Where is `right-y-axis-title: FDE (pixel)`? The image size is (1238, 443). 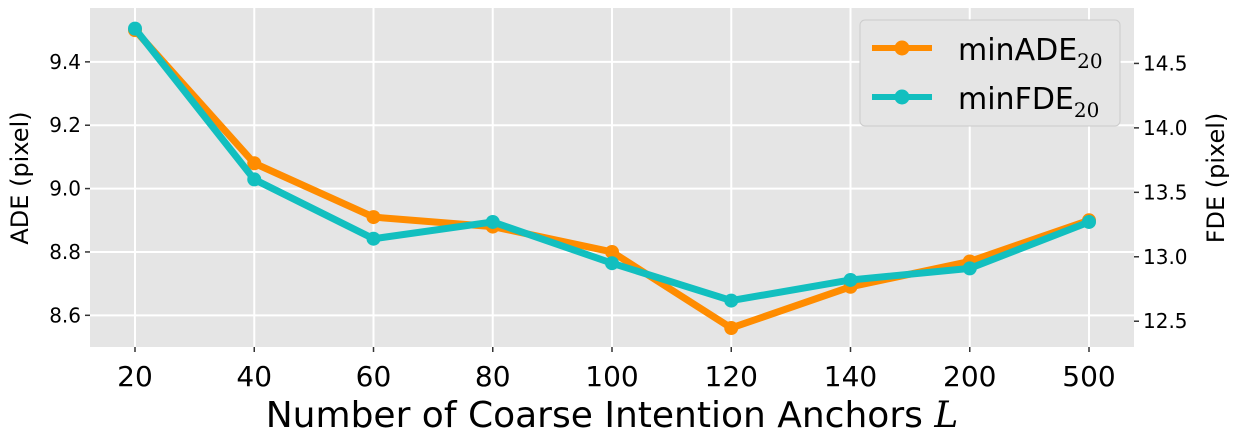
right-y-axis-title: FDE (pixel) is located at coordinates (1216, 178).